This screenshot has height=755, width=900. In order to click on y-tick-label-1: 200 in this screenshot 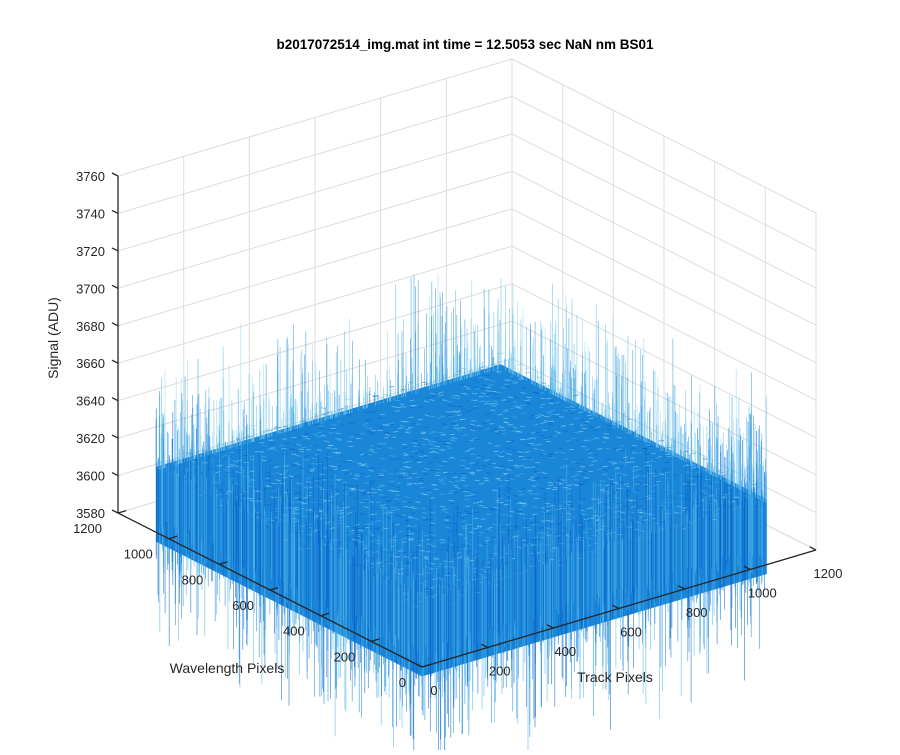, I will do `click(345, 656)`.